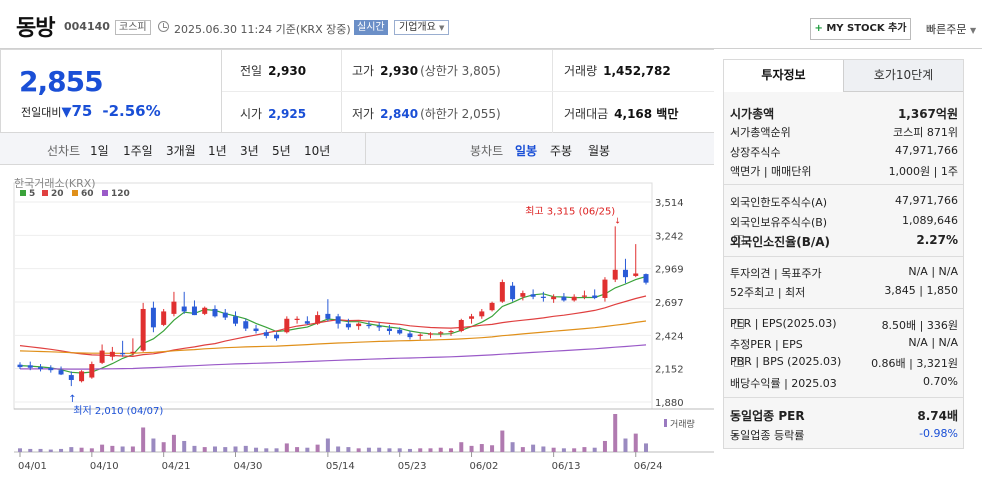 This screenshot has height=493, width=982. I want to click on info-row-foreign-limit: 외국인한도주식수(A) 47,971,766, so click(844, 204).